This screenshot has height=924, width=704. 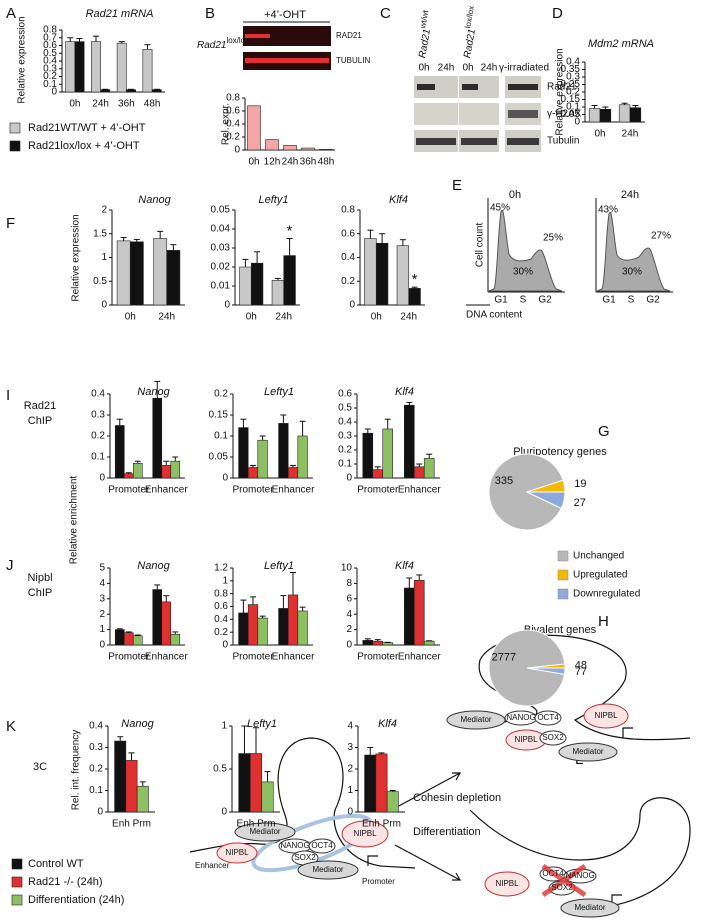 What do you see at coordinates (604, 431) in the screenshot?
I see `panel-letter: G` at bounding box center [604, 431].